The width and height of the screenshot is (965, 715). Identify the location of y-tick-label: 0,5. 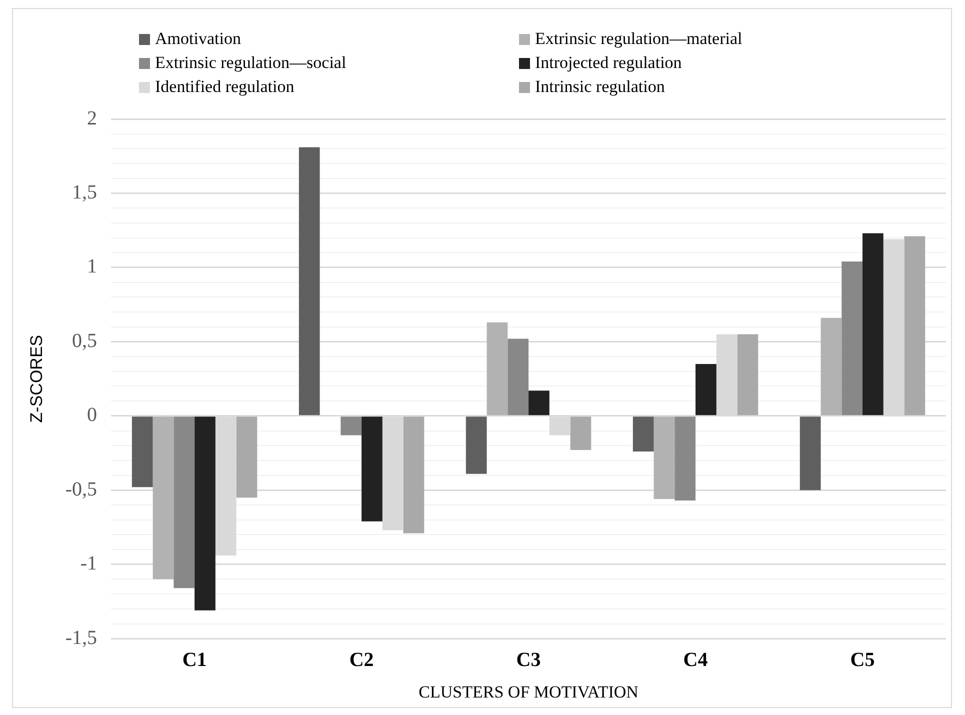
(85, 341).